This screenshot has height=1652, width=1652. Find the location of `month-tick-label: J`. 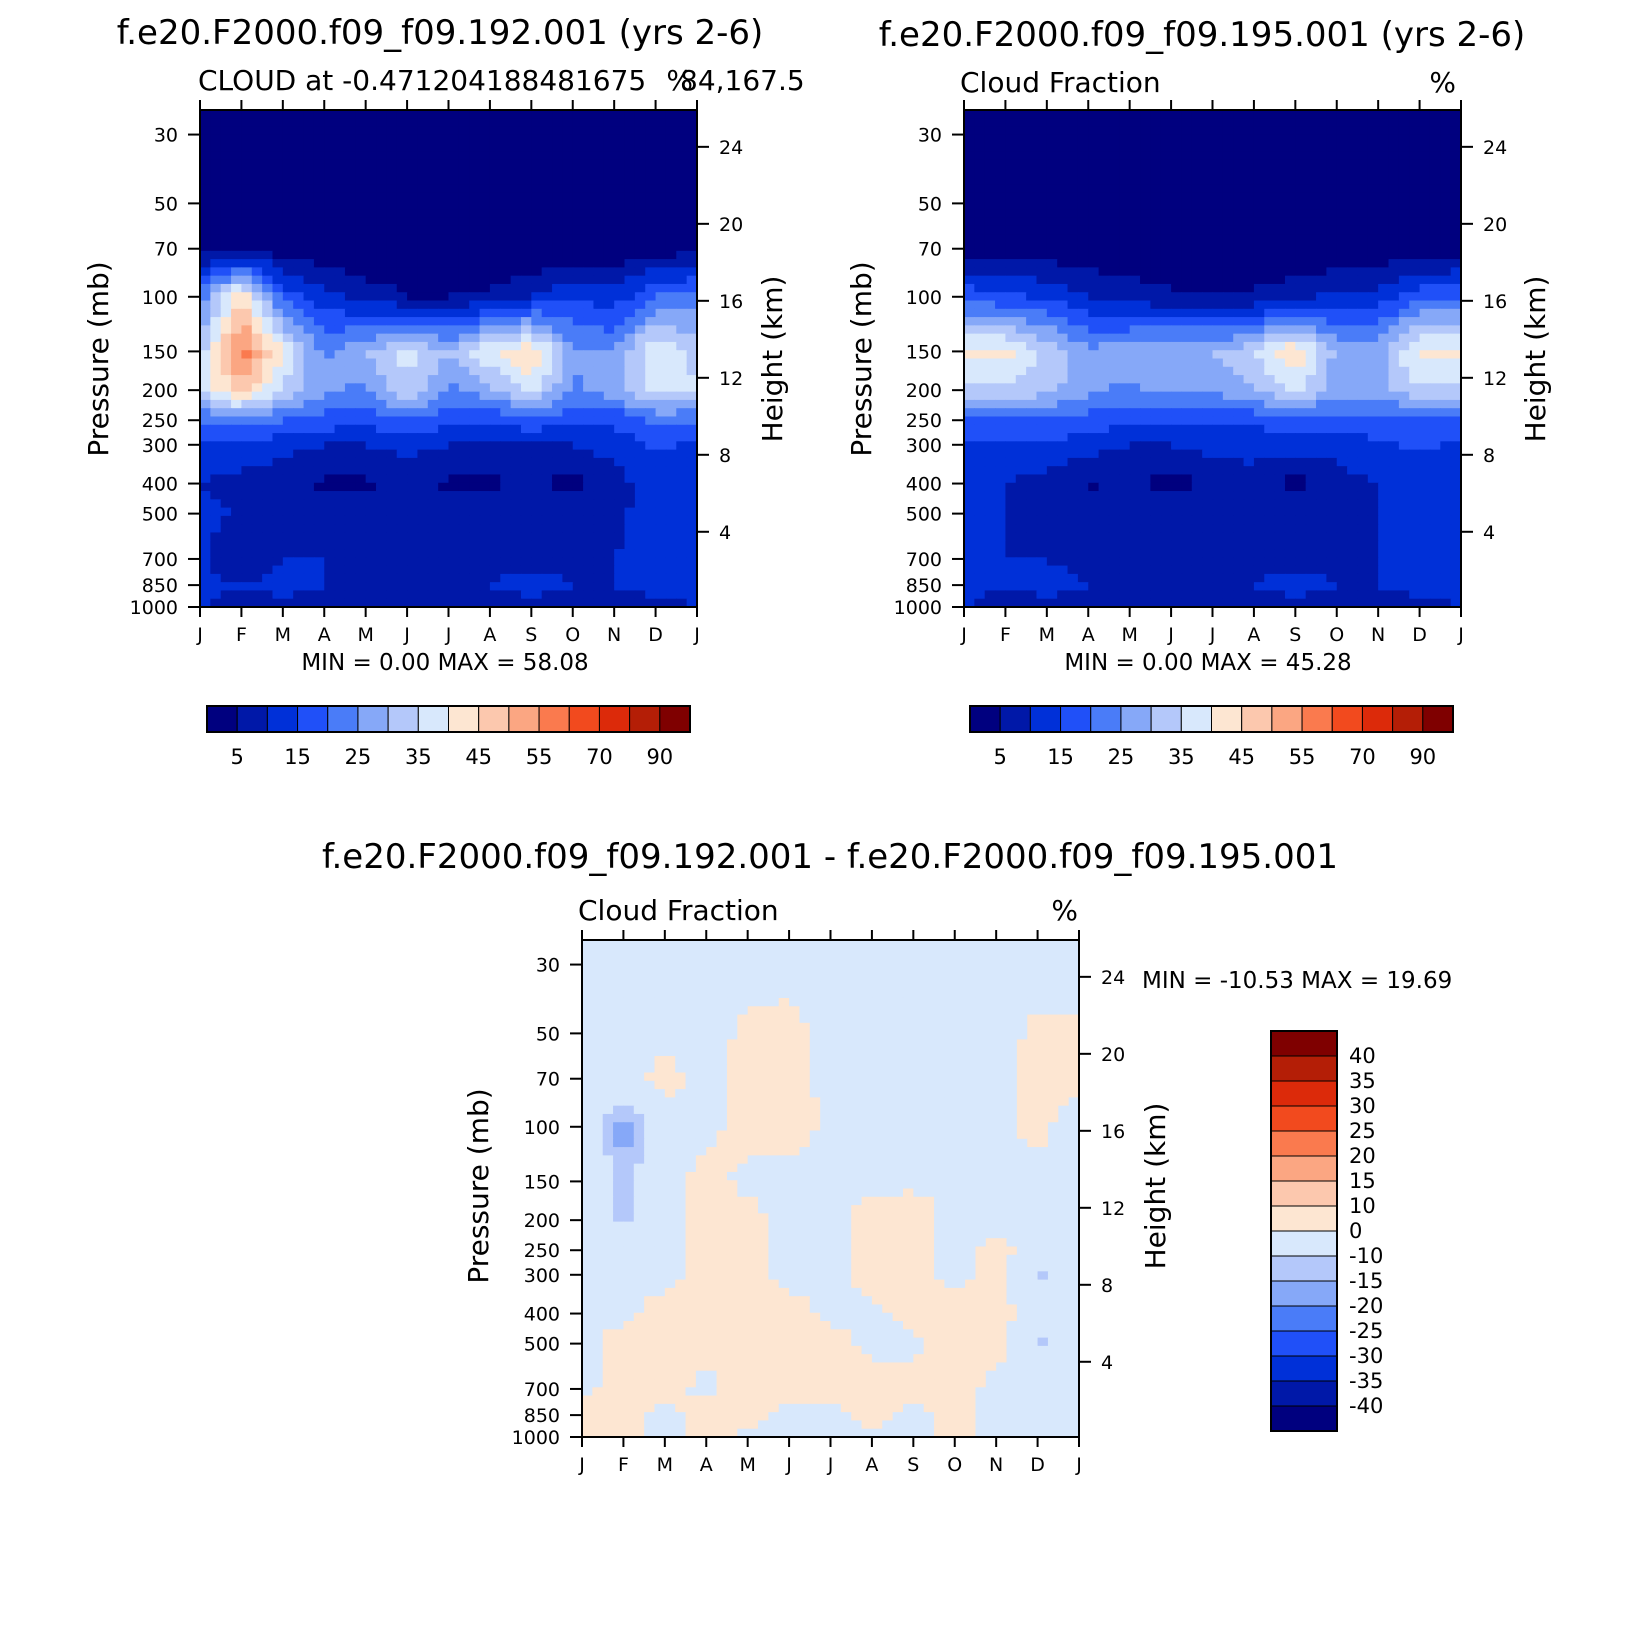

month-tick-label: J is located at coordinates (696, 635).